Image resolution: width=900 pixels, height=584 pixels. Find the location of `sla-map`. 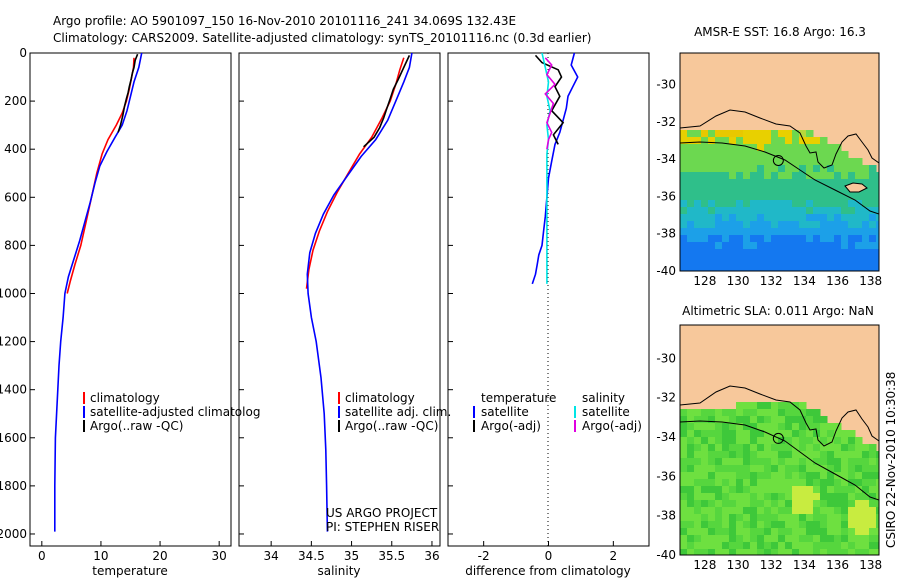

sla-map is located at coordinates (779, 440).